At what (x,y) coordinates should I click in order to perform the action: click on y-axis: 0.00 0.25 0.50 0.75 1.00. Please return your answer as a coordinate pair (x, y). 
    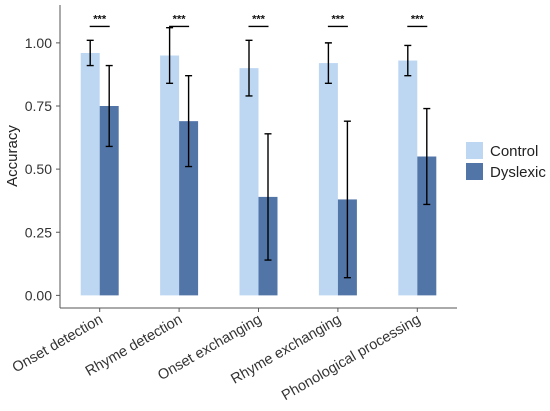
    Looking at the image, I should click on (43, 156).